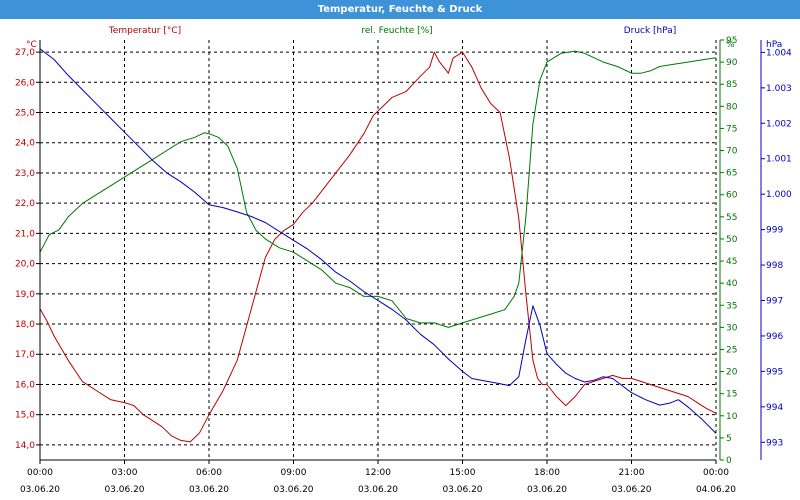 This screenshot has width=800, height=500. What do you see at coordinates (25, 325) in the screenshot?
I see `temperature-tick-label: 18,0` at bounding box center [25, 325].